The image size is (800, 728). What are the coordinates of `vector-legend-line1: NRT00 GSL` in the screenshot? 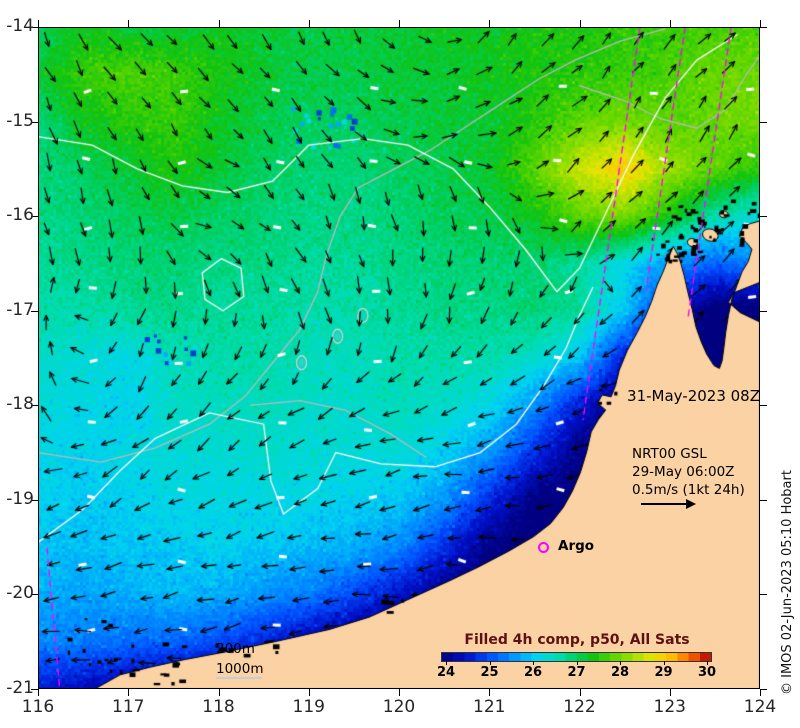 It's located at (669, 454).